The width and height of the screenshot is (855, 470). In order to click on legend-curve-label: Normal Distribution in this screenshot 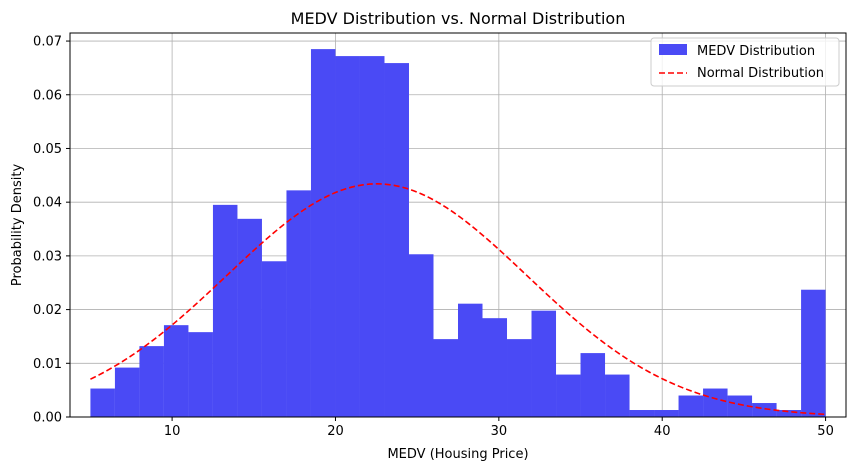, I will do `click(760, 73)`.